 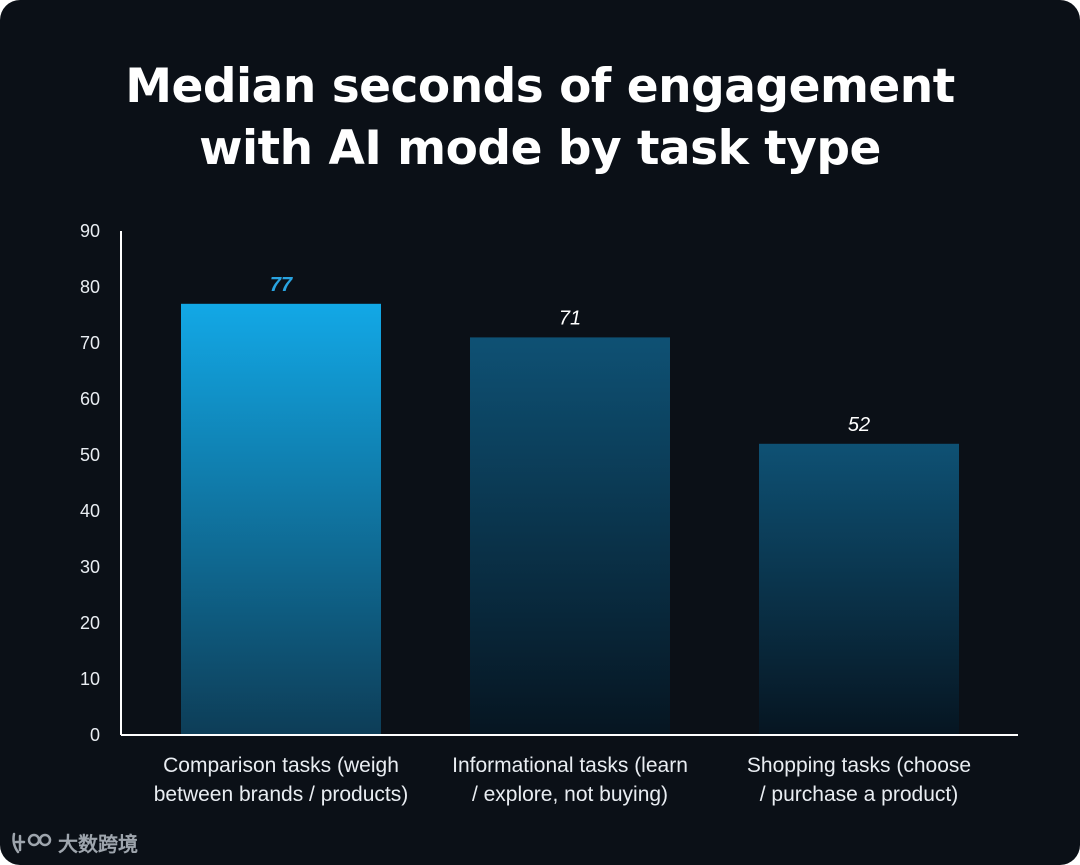 I want to click on y-tick-label-0: 0, so click(x=95, y=735).